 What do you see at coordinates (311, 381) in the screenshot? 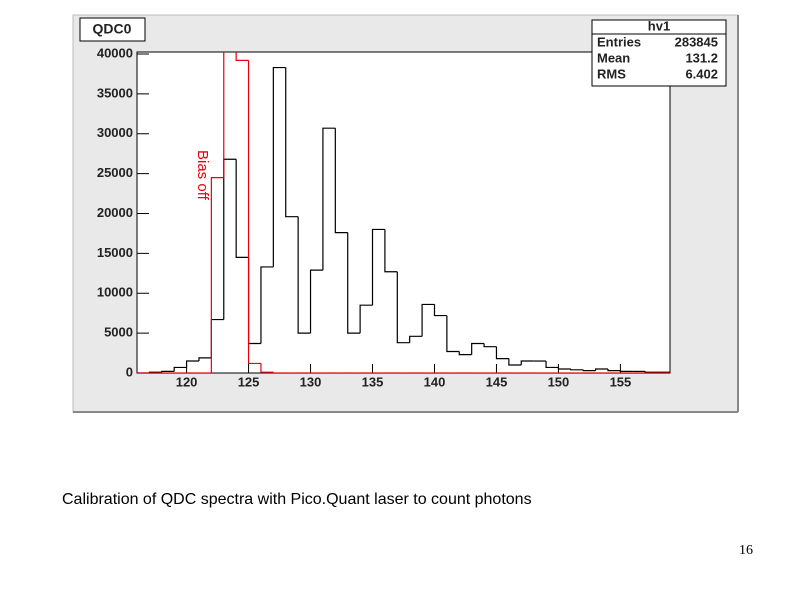
I see `x-tick-label: 130` at bounding box center [311, 381].